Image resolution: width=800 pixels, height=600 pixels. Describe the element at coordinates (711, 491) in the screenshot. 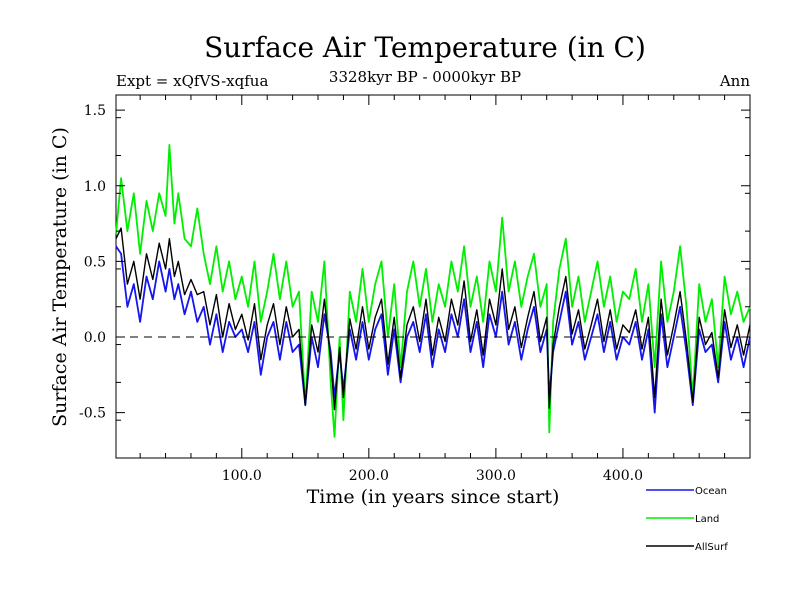

I see `legend-label-ocean: Ocean` at that location.